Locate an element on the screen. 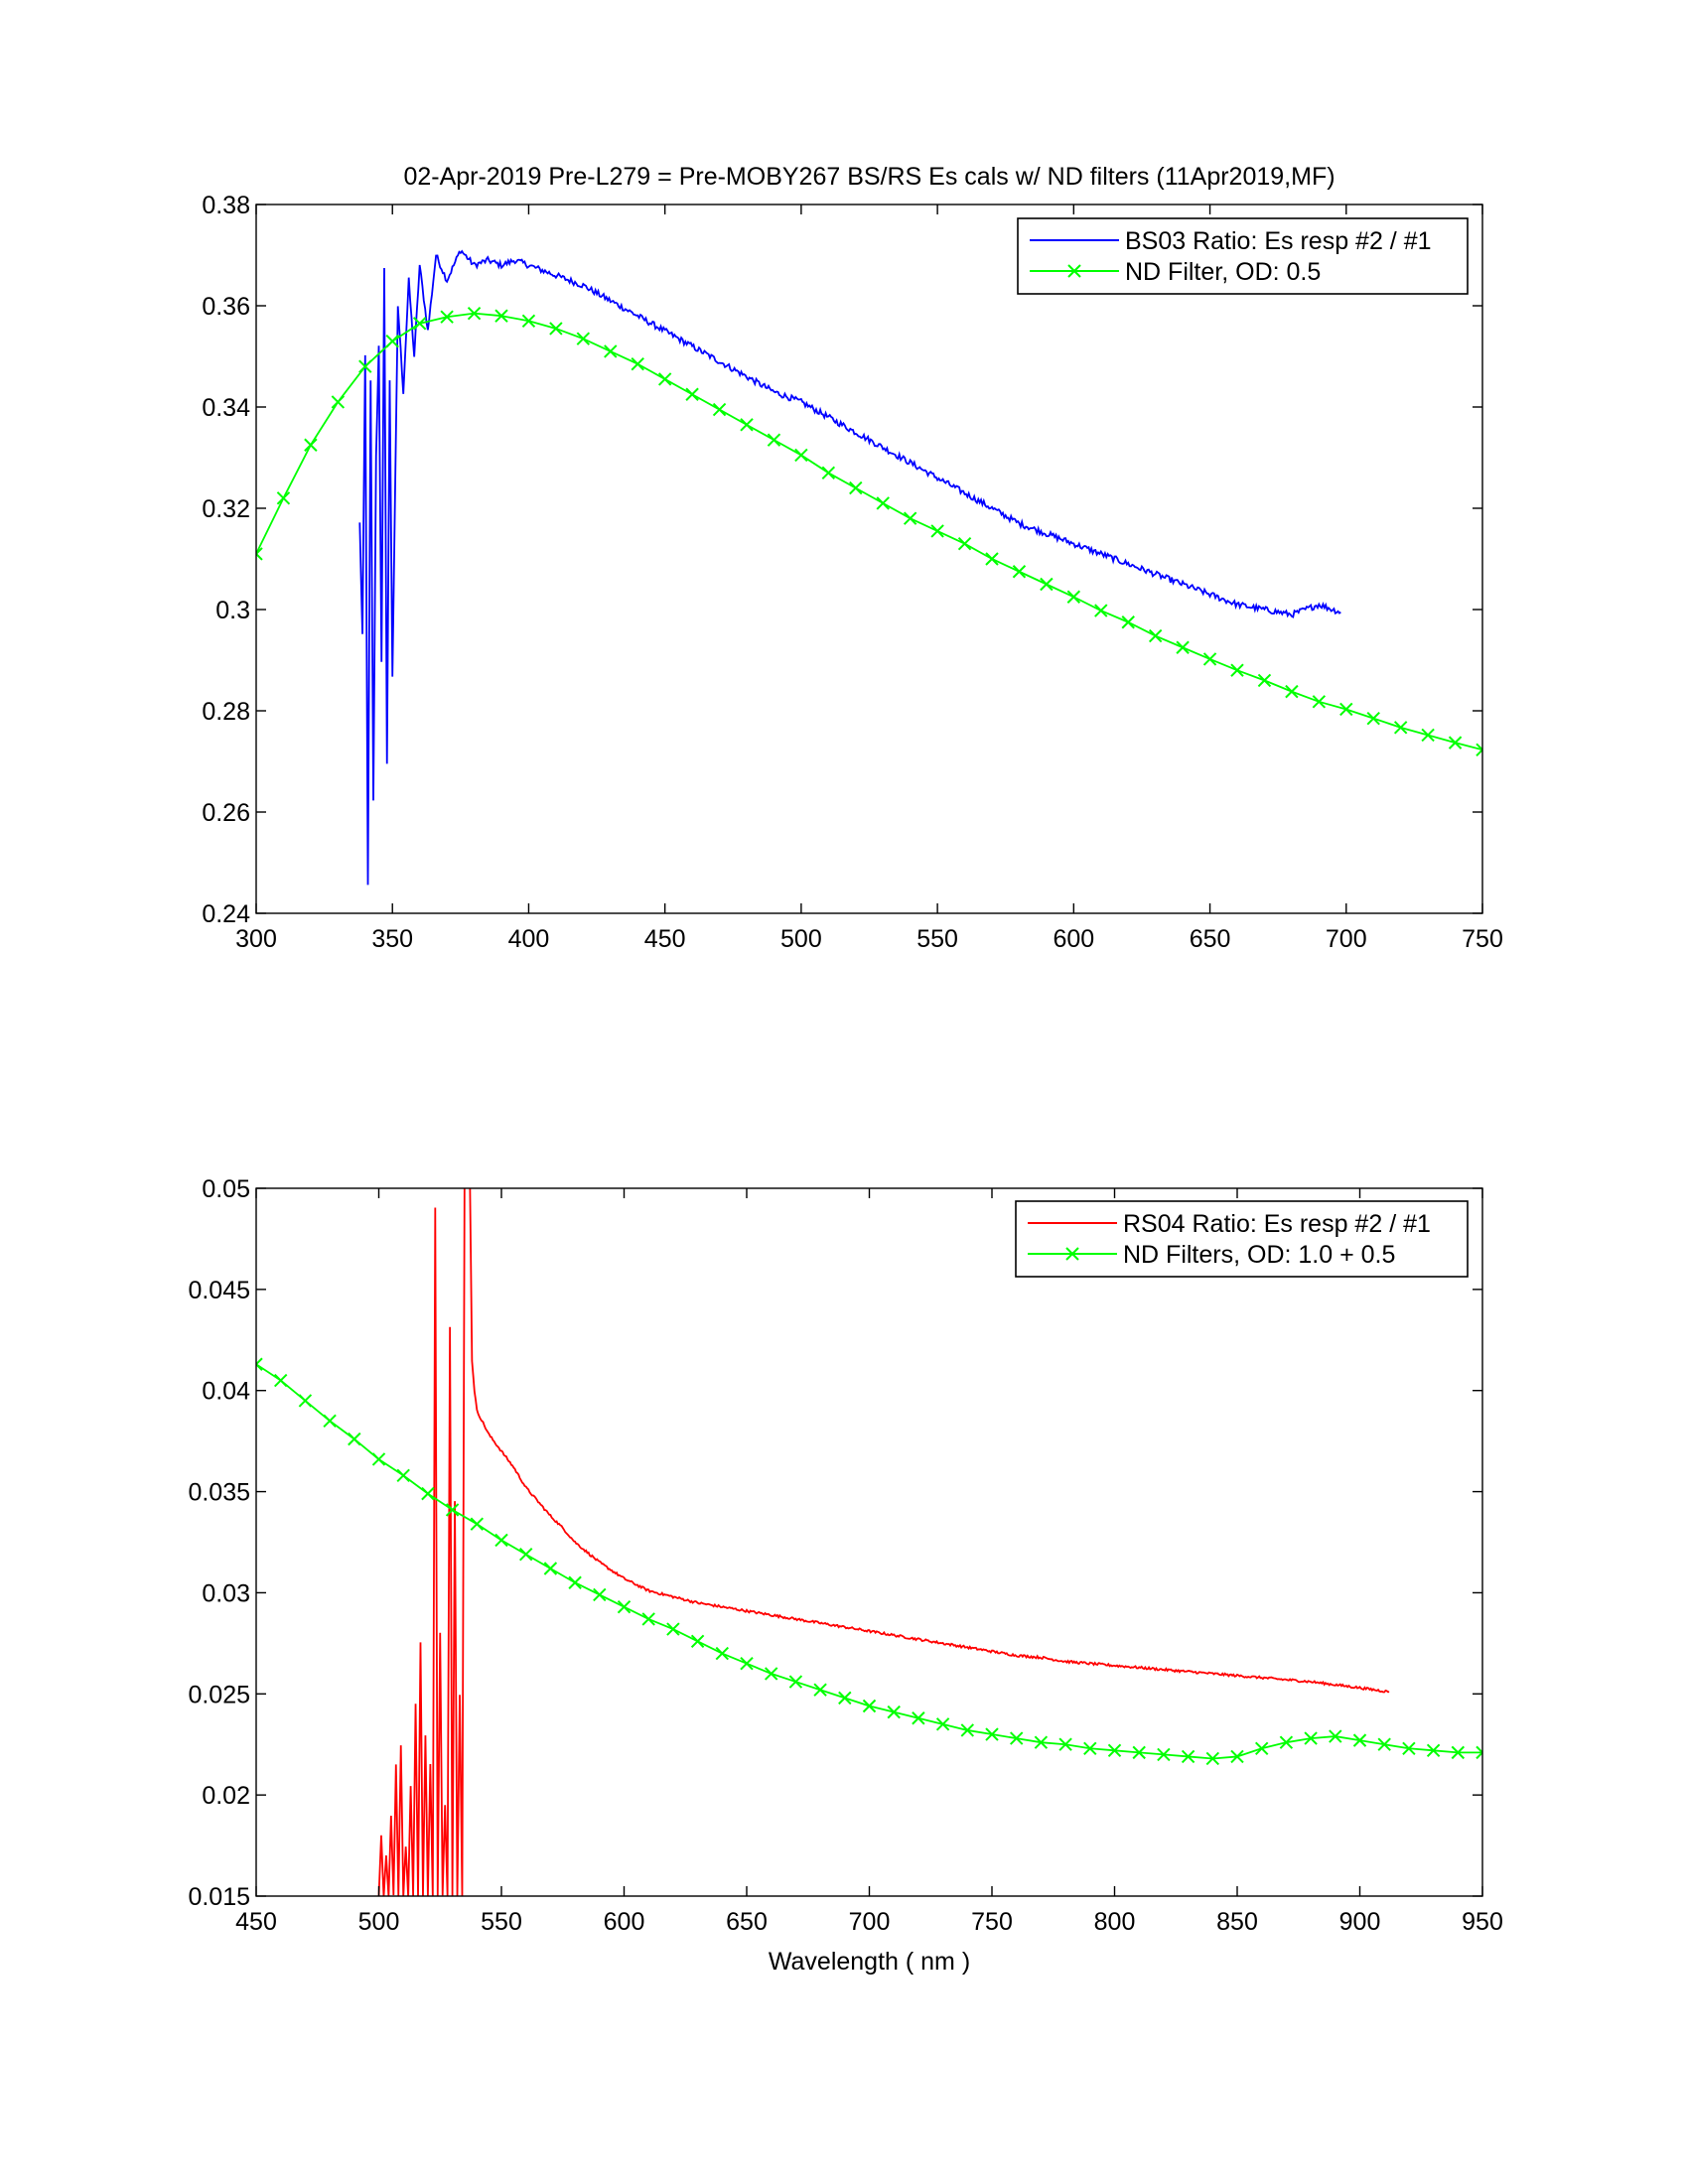  legend-box is located at coordinates (1242, 1239).